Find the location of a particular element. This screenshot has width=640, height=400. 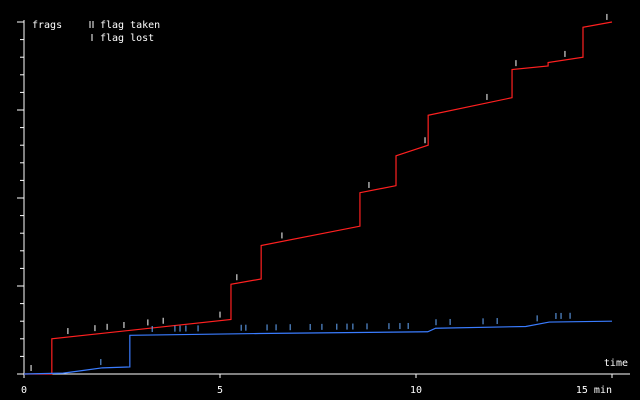

x-tick-label: 5 is located at coordinates (220, 390).